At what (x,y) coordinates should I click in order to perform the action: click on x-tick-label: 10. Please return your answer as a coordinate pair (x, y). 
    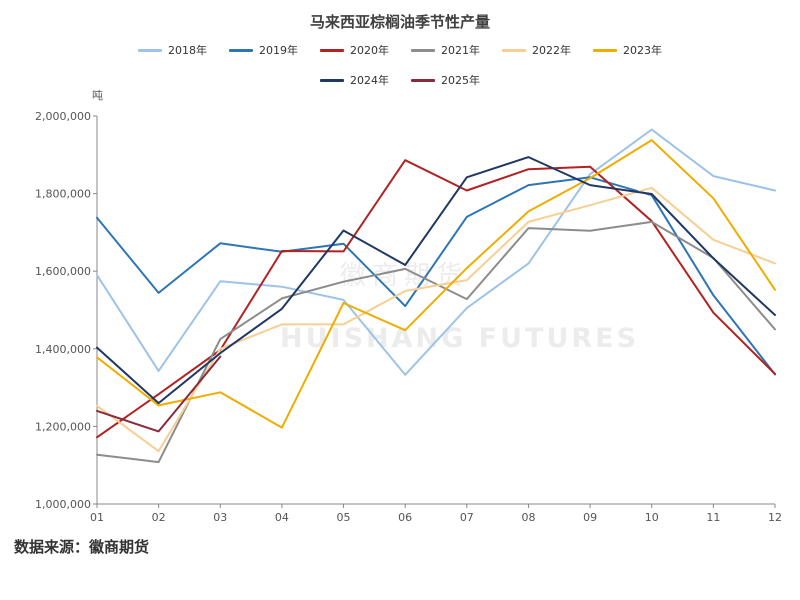
    Looking at the image, I should click on (652, 517).